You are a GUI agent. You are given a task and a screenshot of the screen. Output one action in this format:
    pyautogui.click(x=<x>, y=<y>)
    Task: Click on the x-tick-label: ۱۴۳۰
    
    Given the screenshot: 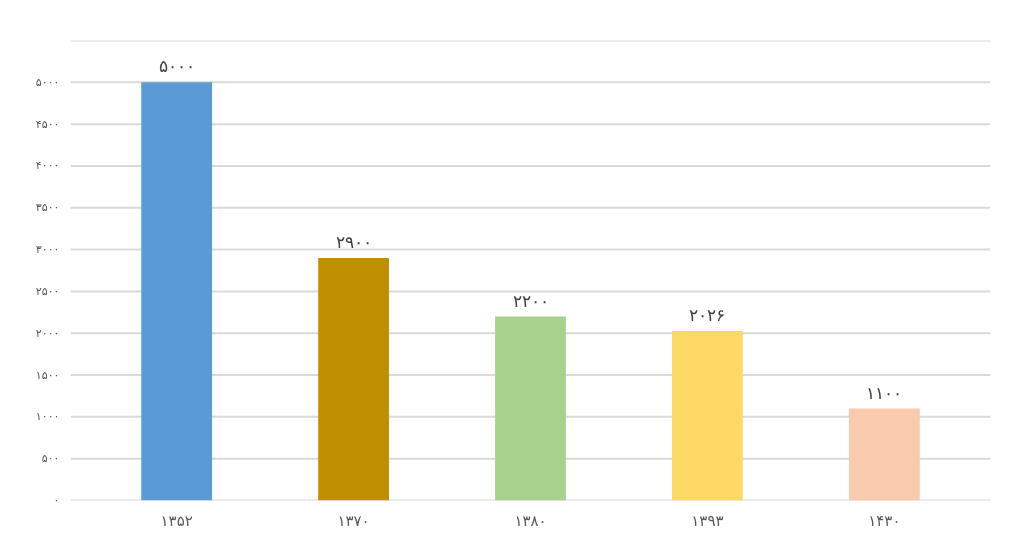 What is the action you would take?
    pyautogui.click(x=884, y=520)
    